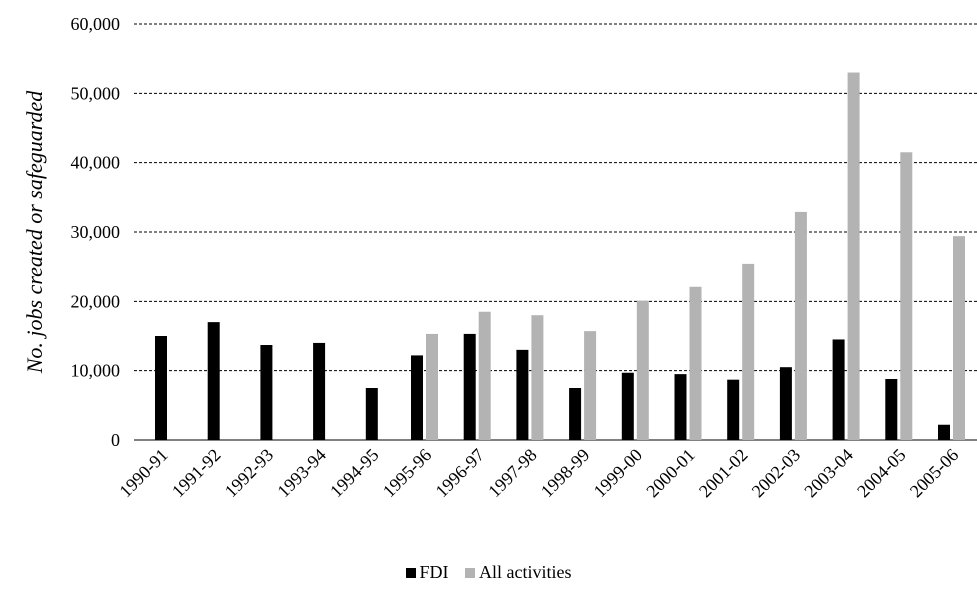 The width and height of the screenshot is (977, 596). I want to click on x-tick-label: 2002-03, so click(776, 473).